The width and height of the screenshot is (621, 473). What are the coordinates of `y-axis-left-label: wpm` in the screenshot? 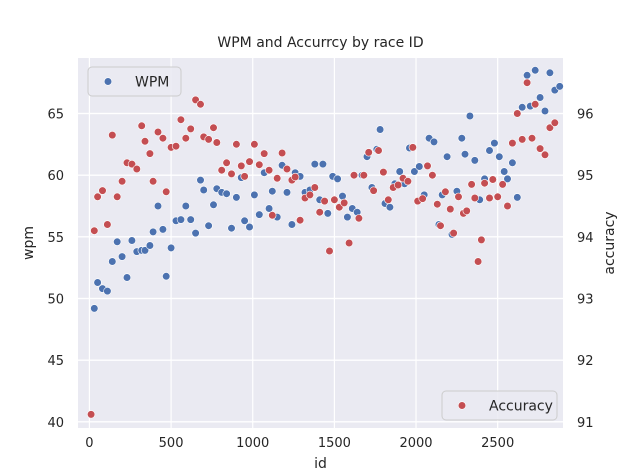 It's located at (29, 243).